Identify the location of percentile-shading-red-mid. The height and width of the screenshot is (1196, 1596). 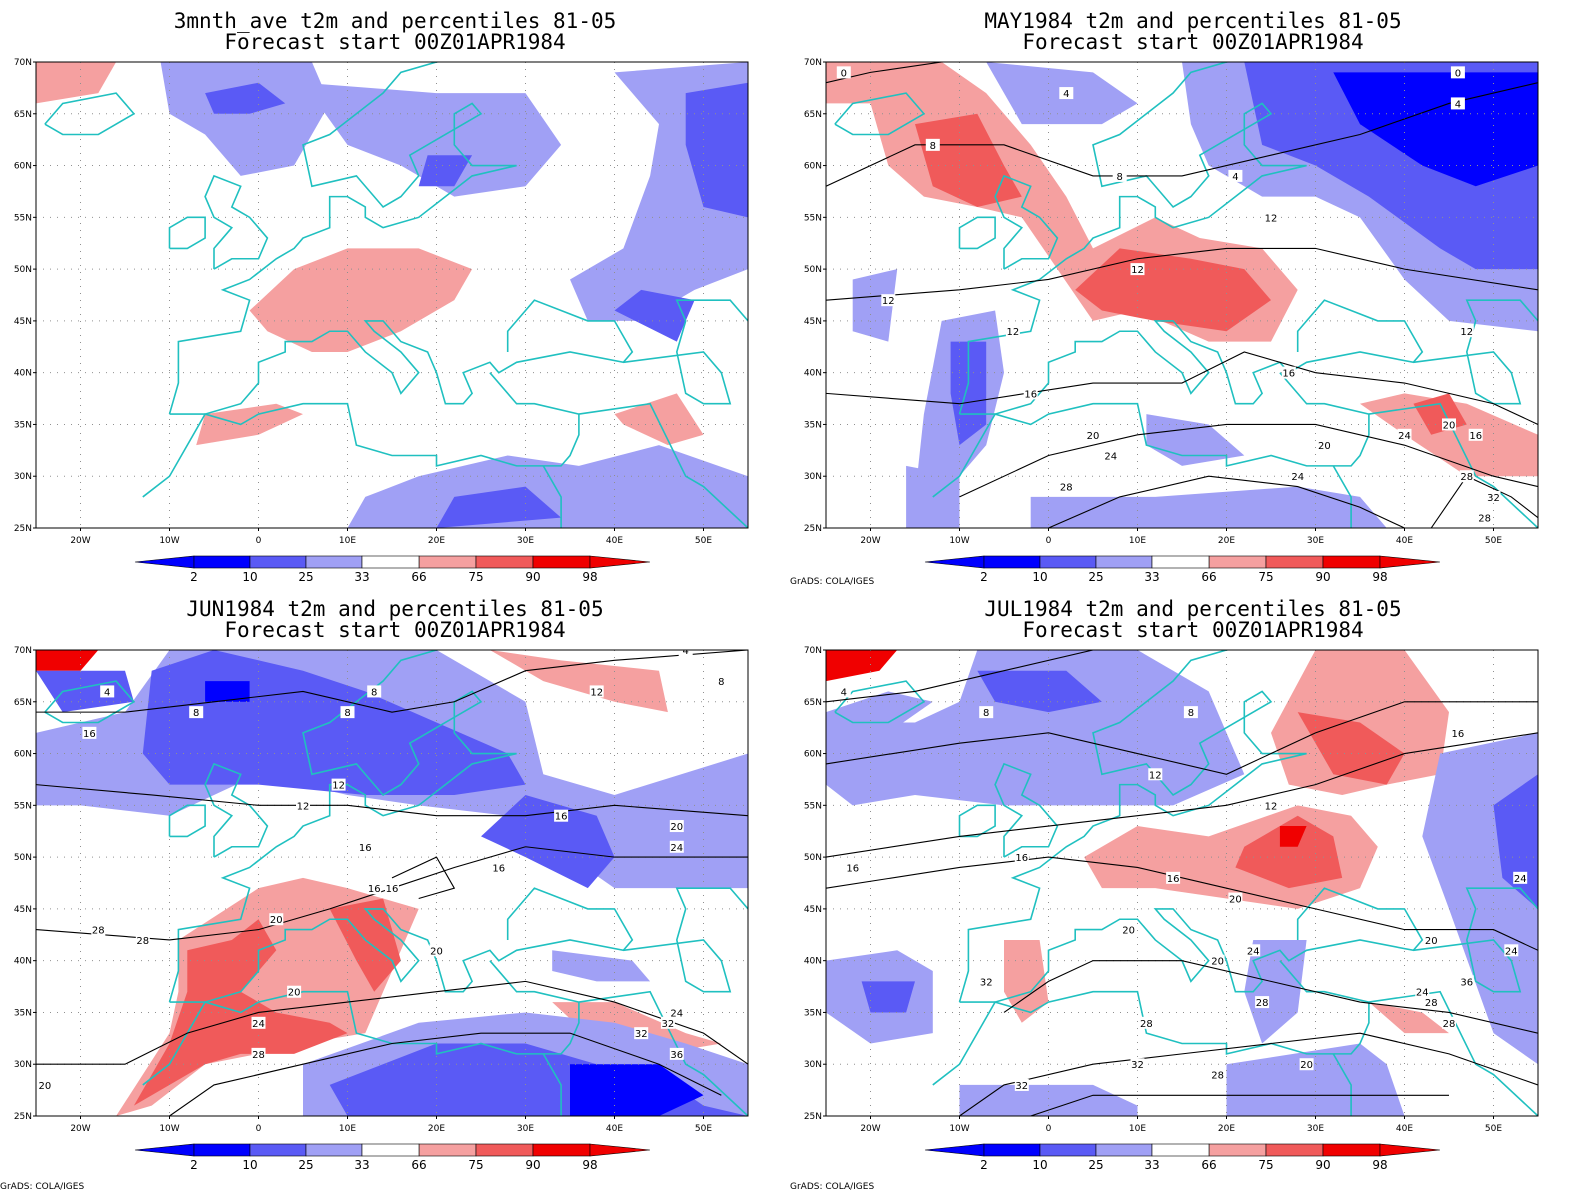
(365, 945).